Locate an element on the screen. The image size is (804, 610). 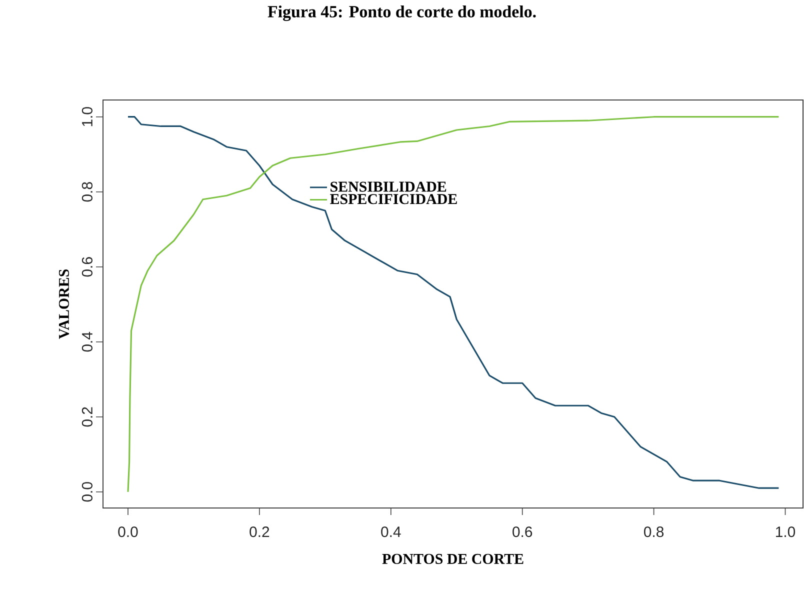
y-tick-label: 1.0 is located at coordinates (87, 116).